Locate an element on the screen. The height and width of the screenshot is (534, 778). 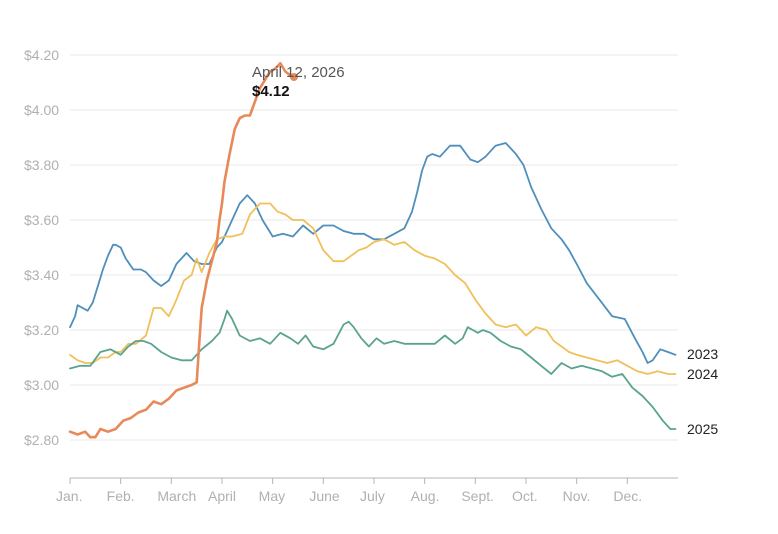
y-tick-label: $3.60 is located at coordinates (41, 220).